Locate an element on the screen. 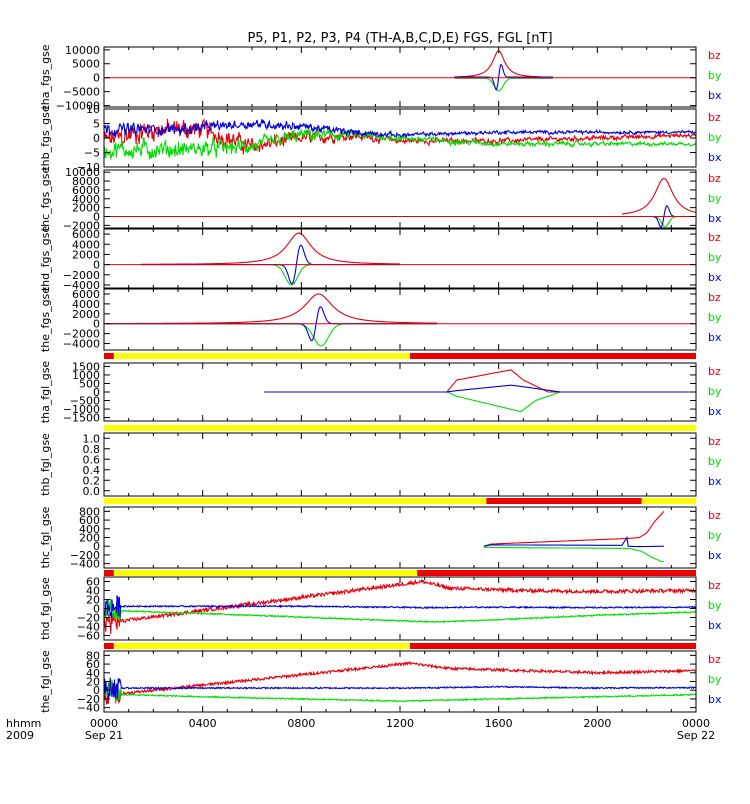 The height and width of the screenshot is (804, 750). y-tick-label: 0.4 is located at coordinates (92, 470).